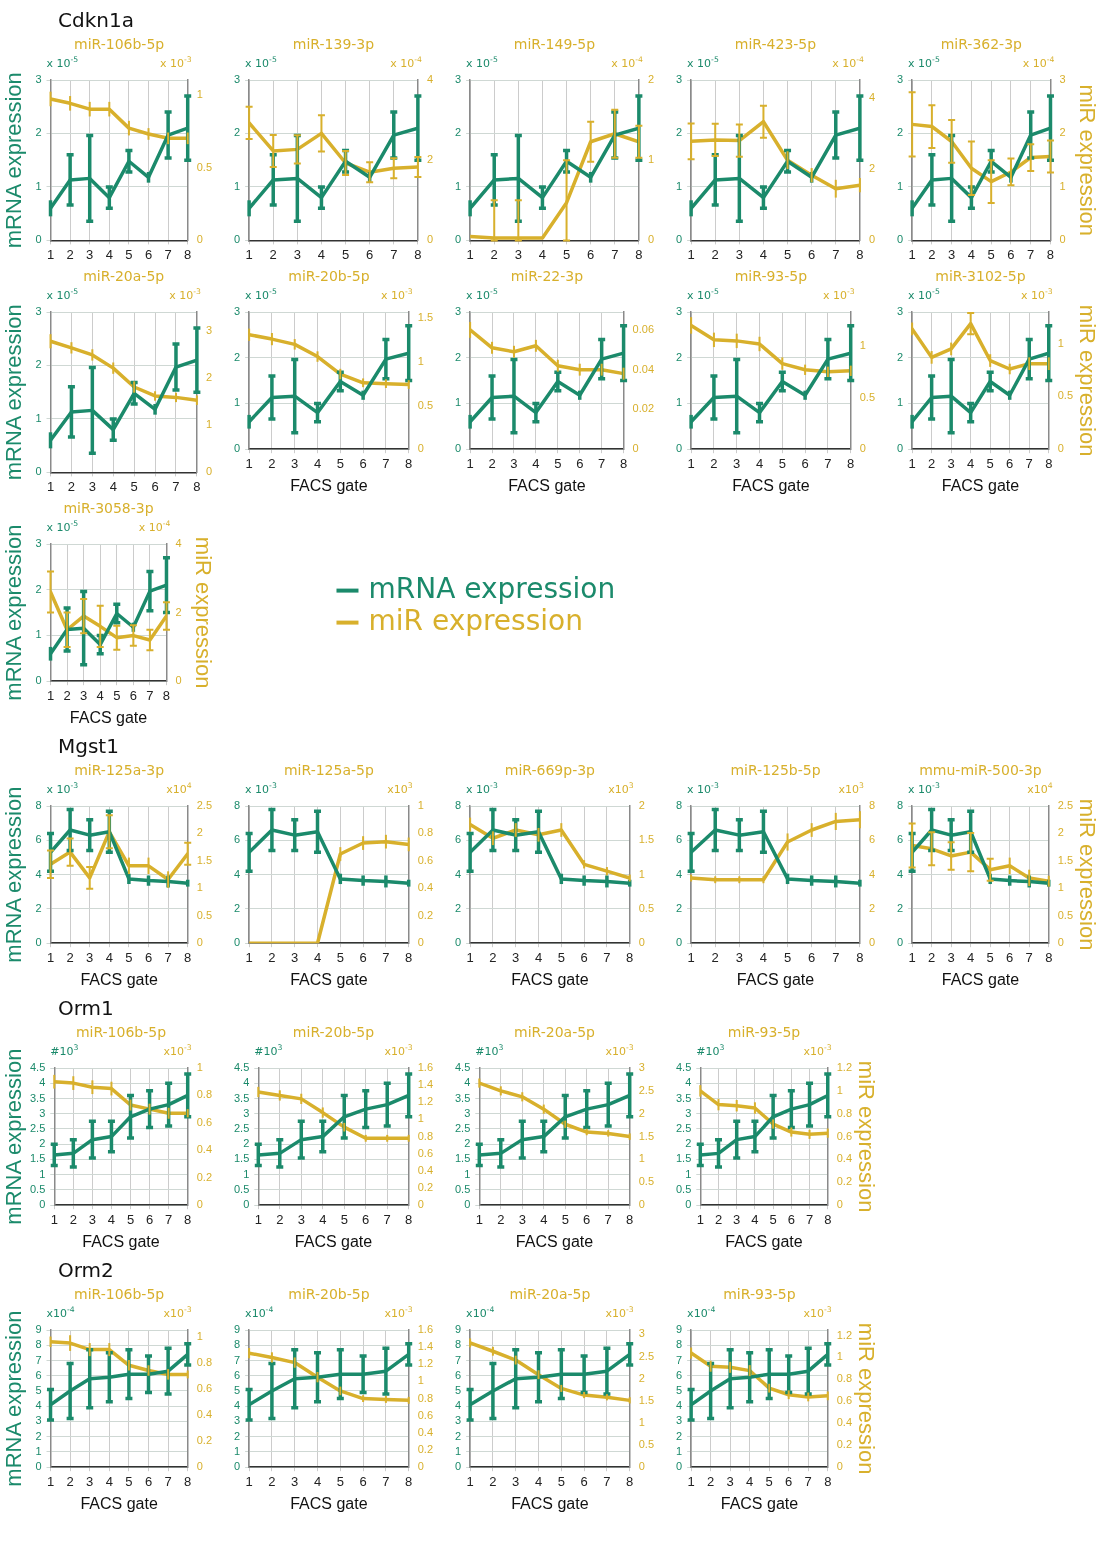 The width and height of the screenshot is (1116, 1567). I want to click on x-tick-label: 1, so click(258, 1219).